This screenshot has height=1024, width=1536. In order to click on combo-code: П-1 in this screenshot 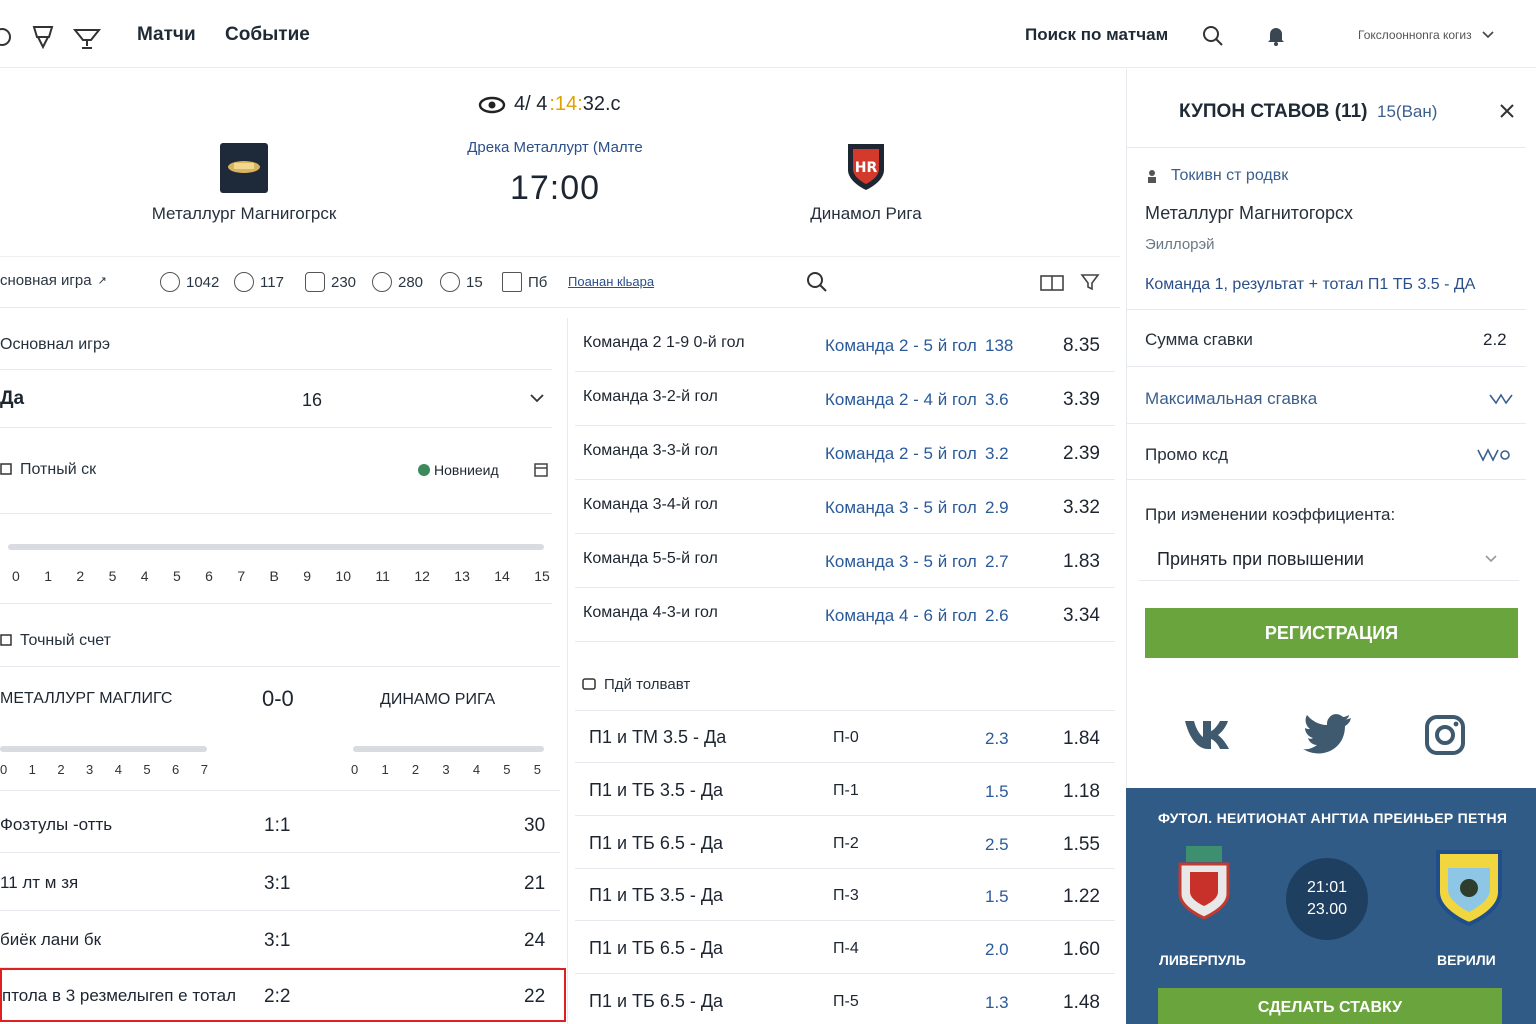, I will do `click(846, 790)`.